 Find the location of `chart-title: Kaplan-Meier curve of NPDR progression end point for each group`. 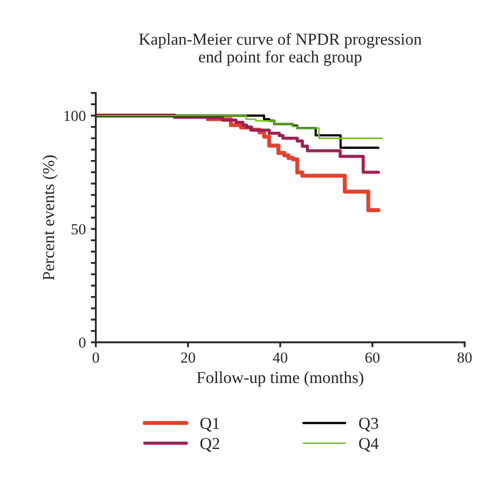

chart-title: Kaplan-Meier curve of NPDR progression end point for each group is located at coordinates (280, 49).